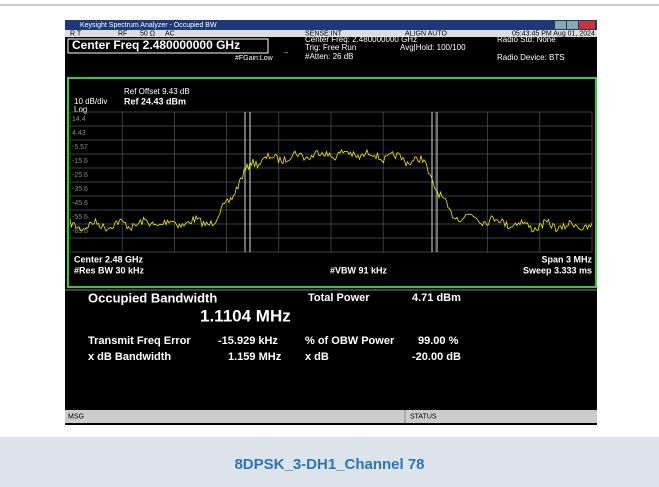 This screenshot has width=659, height=487. I want to click on trace, so click(331, 190).